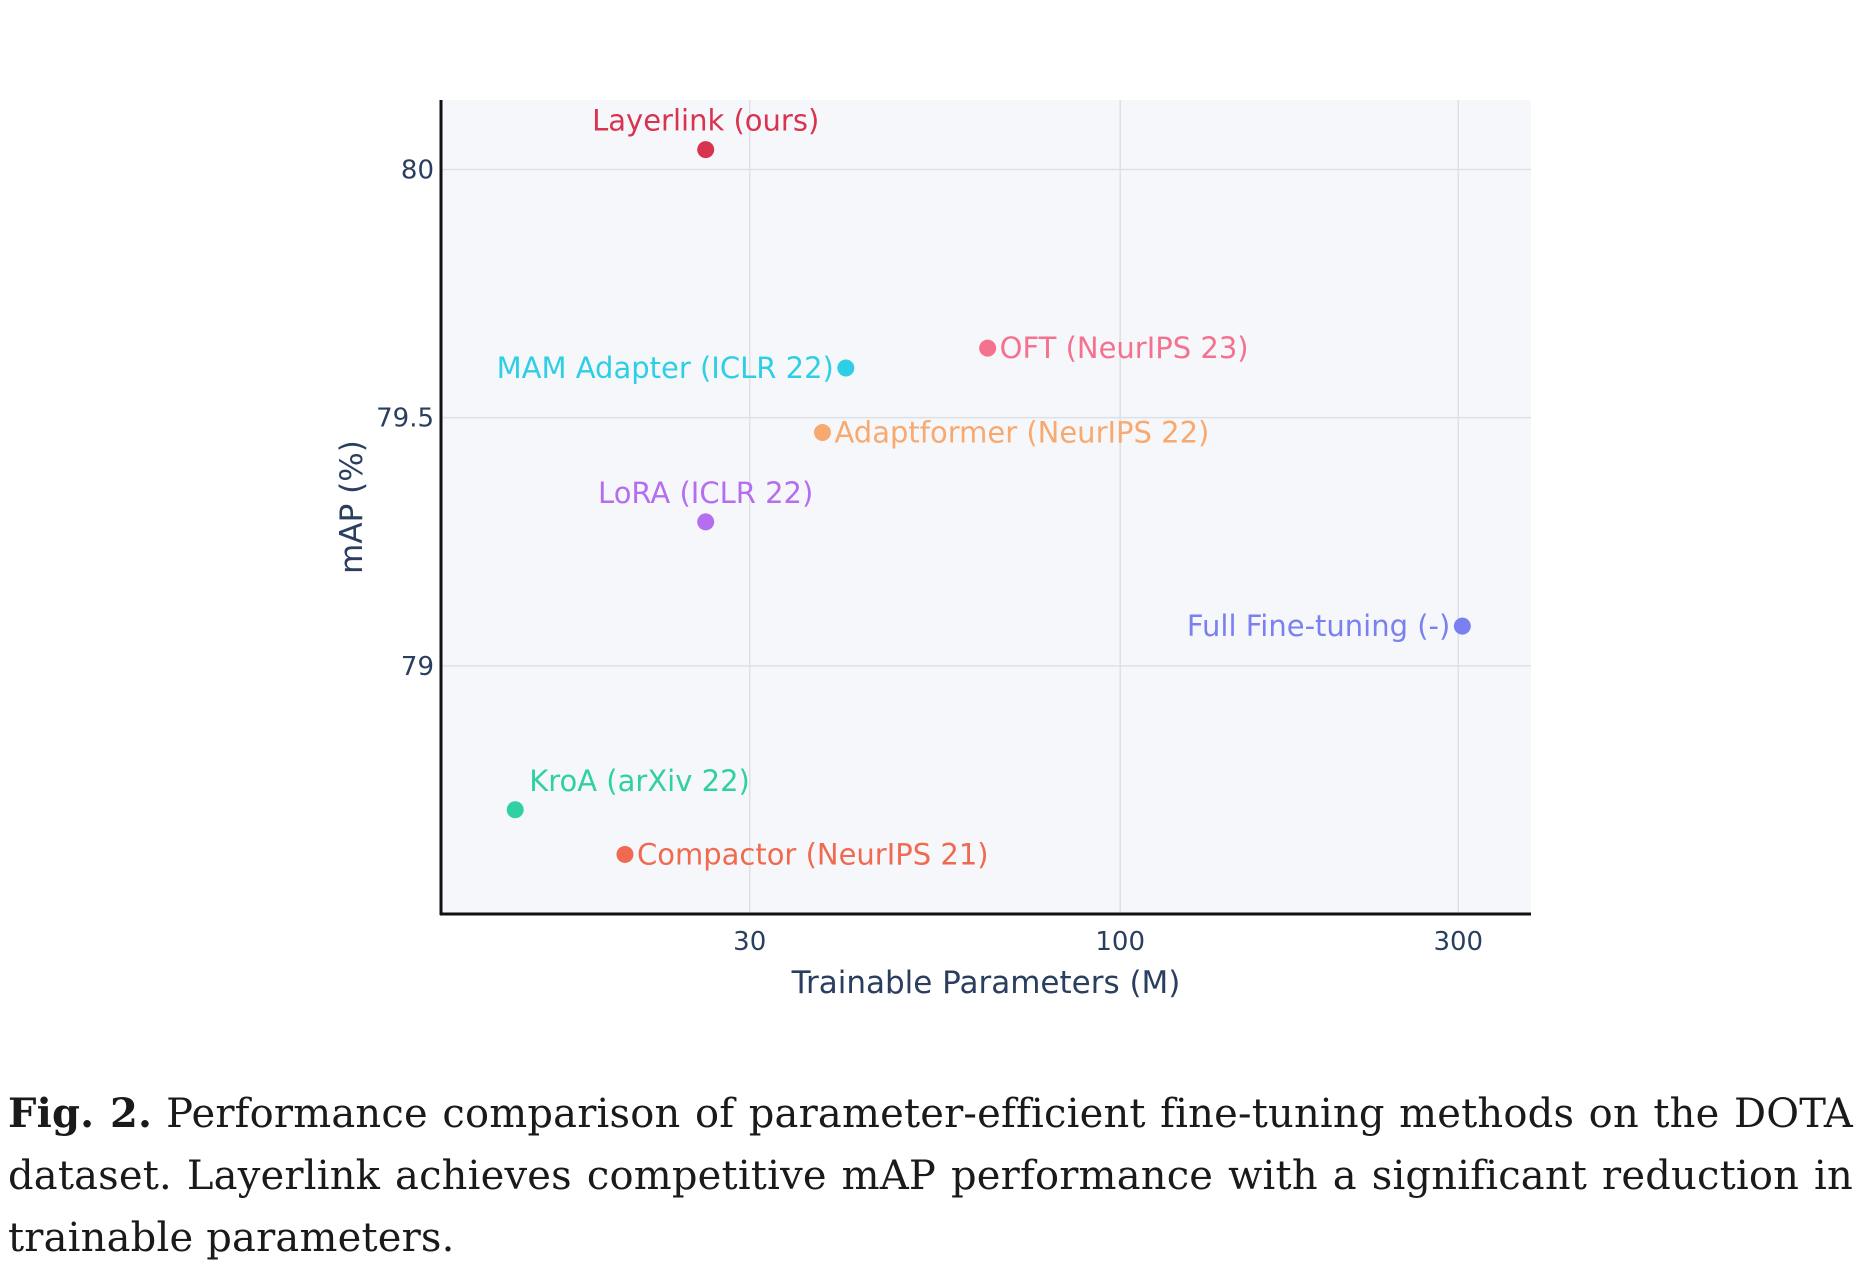 This screenshot has height=1271, width=1859. I want to click on figure-label: Fig. 2., so click(80, 1113).